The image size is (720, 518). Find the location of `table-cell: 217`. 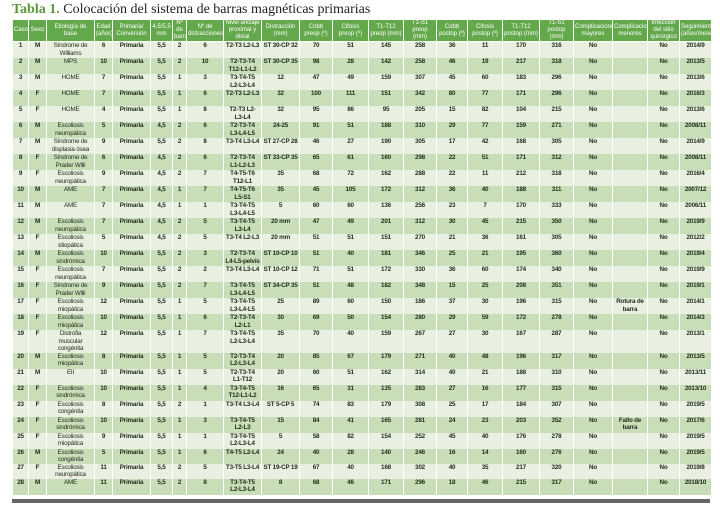

table-cell: 217 is located at coordinates (521, 471).